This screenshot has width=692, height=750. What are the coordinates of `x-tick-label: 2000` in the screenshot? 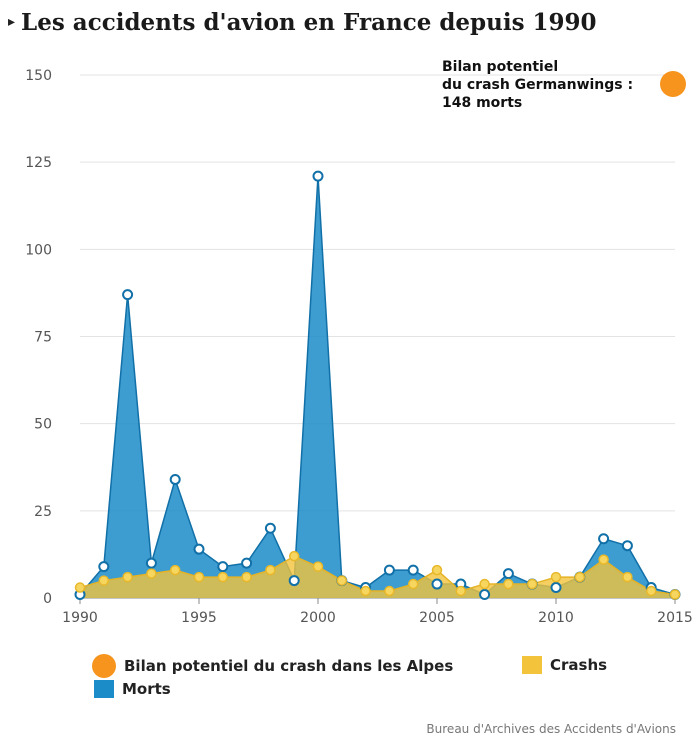 It's located at (318, 618).